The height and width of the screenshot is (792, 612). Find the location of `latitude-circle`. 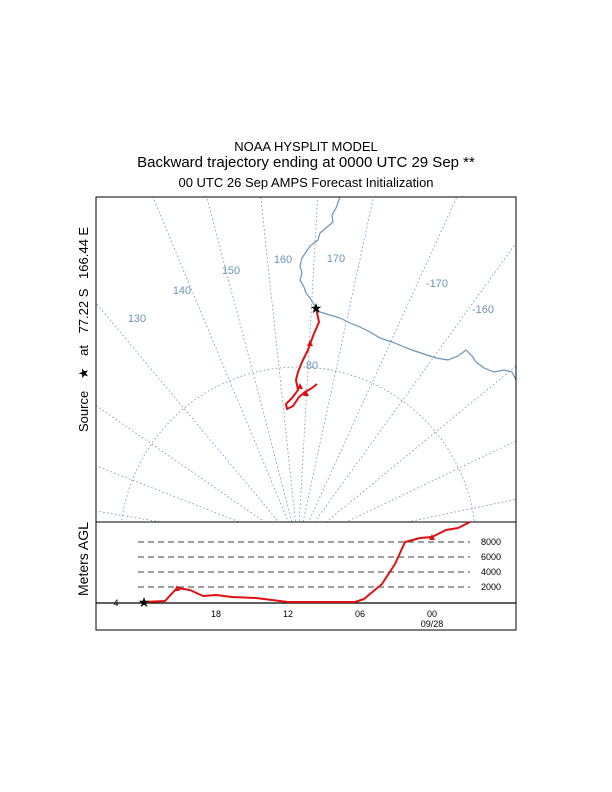

latitude-circle is located at coordinates (298, 444).